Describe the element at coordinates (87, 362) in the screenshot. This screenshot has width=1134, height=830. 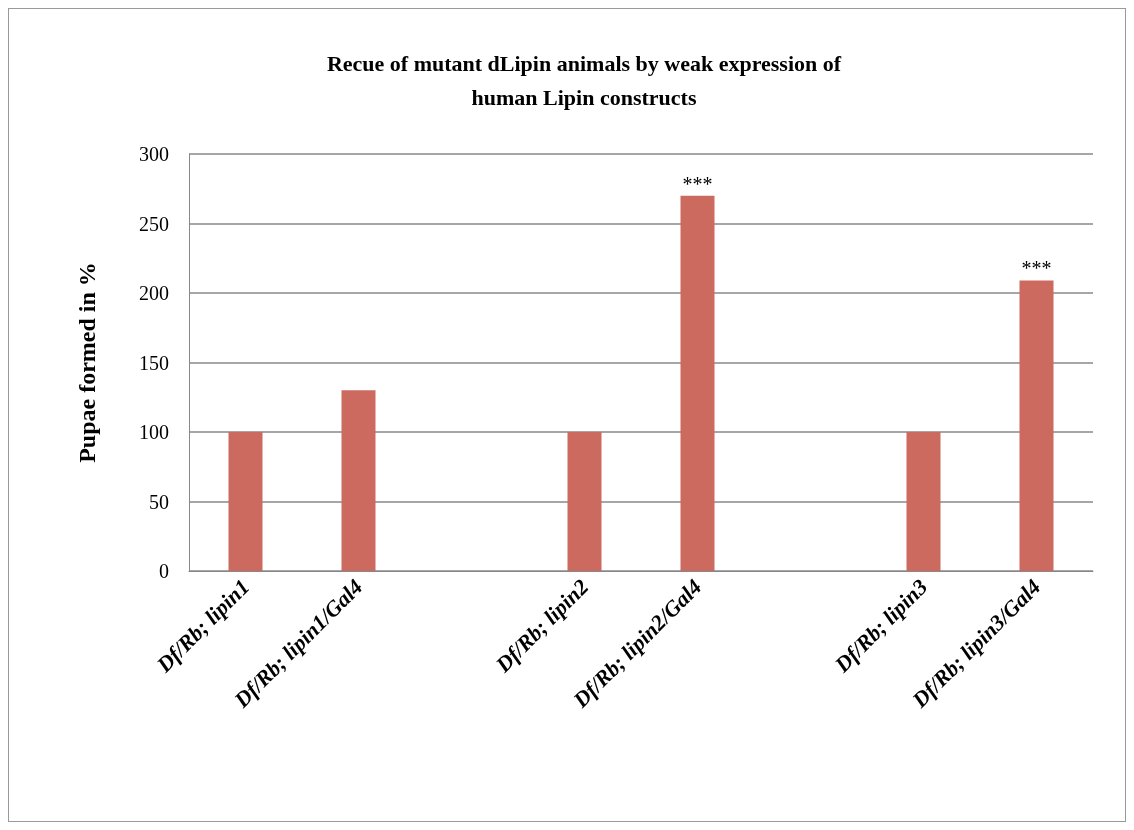
I see `y-axis-title: Pupae formed in %` at that location.